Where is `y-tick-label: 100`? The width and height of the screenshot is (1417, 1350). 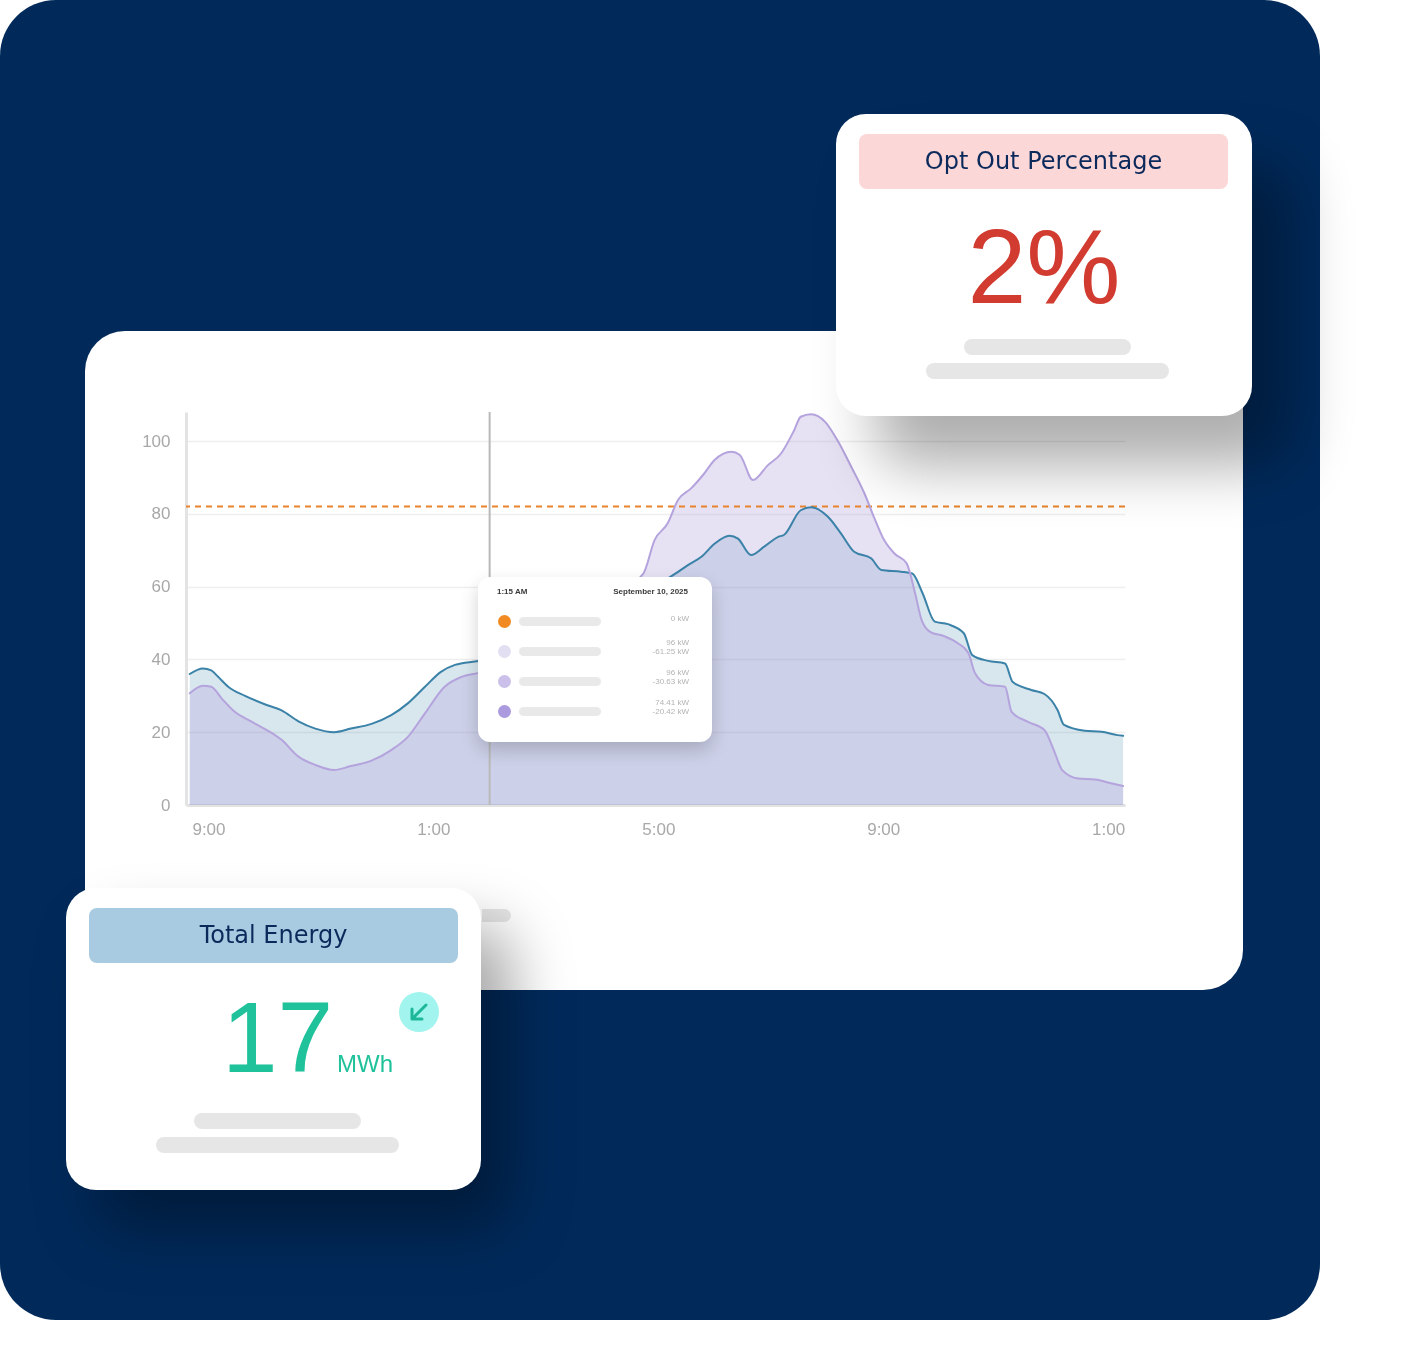
y-tick-label: 100 is located at coordinates (156, 441).